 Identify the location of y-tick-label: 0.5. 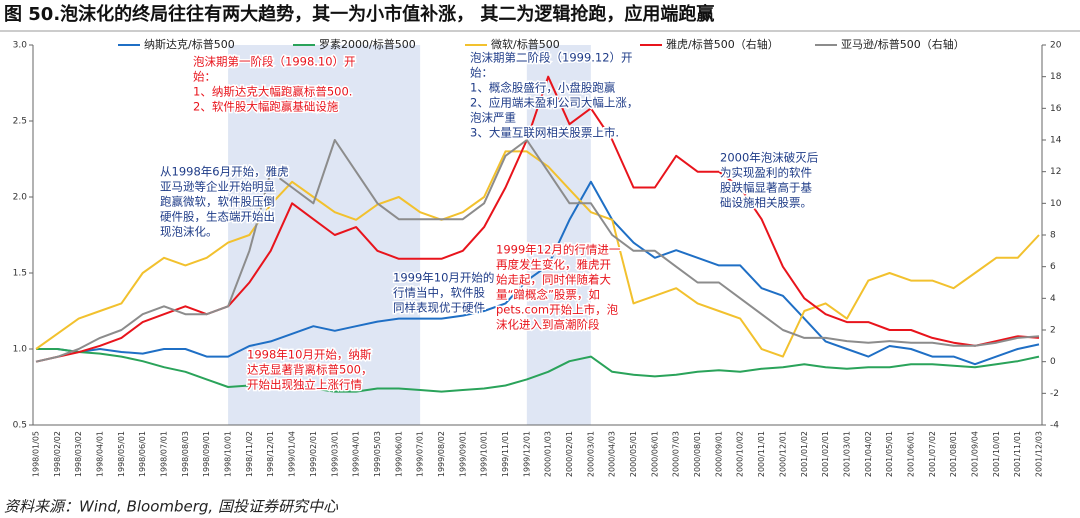
(20, 426).